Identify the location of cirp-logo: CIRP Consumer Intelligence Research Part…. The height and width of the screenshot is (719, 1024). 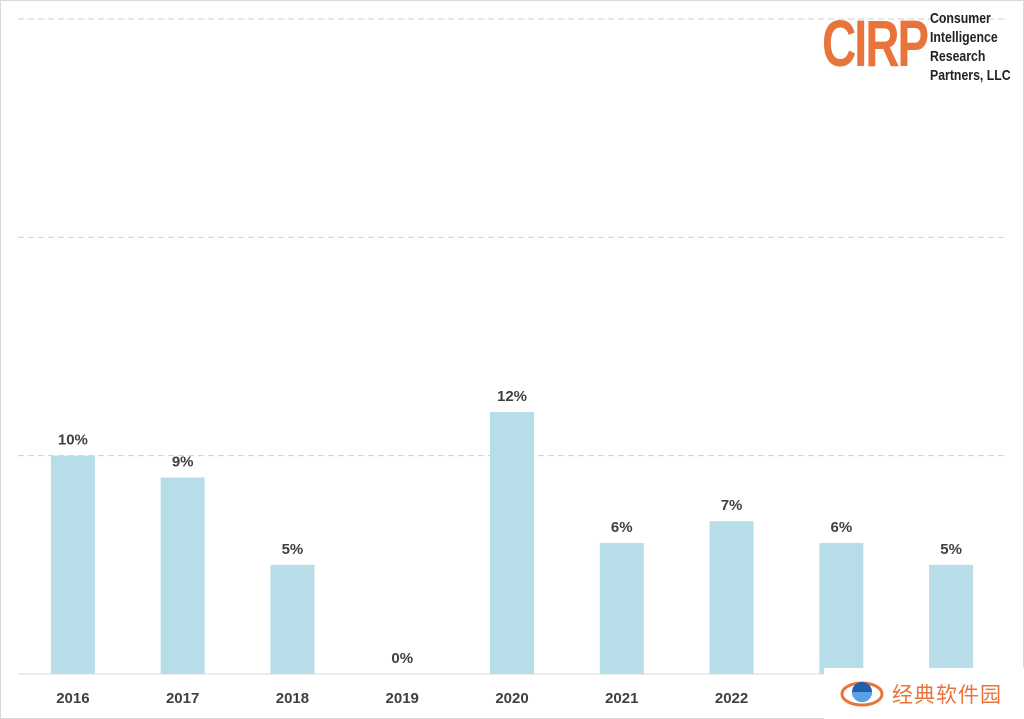
(920, 45).